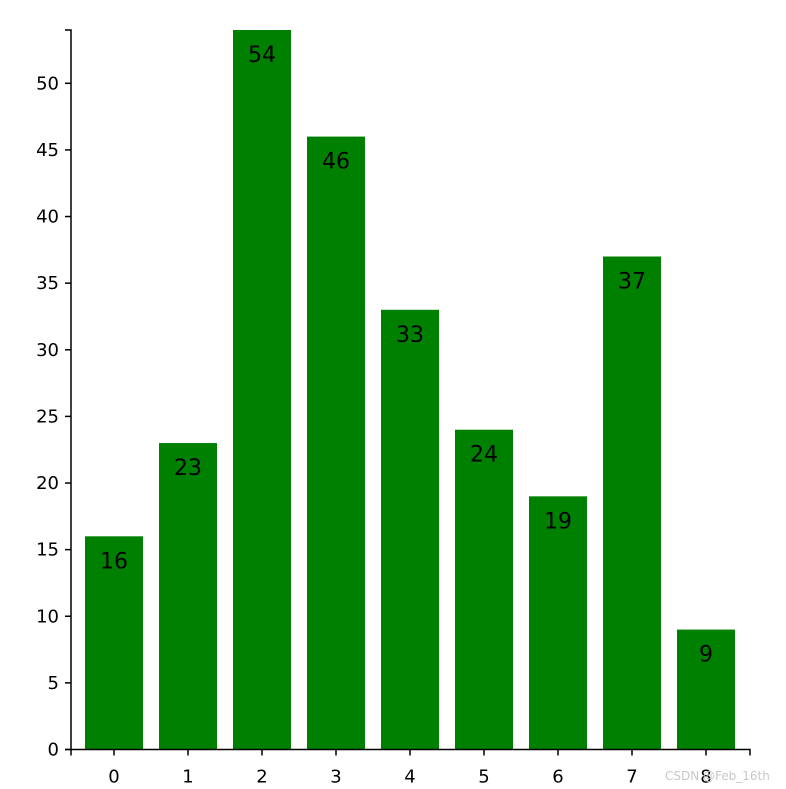 The width and height of the screenshot is (786, 789). I want to click on x-tick-label-0: 0, so click(113, 777).